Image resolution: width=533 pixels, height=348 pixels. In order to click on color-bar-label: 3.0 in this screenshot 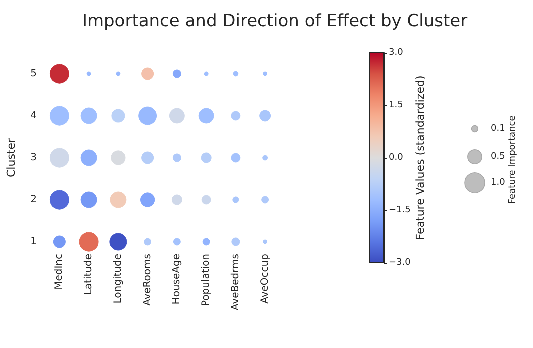, I will do `click(396, 53)`.